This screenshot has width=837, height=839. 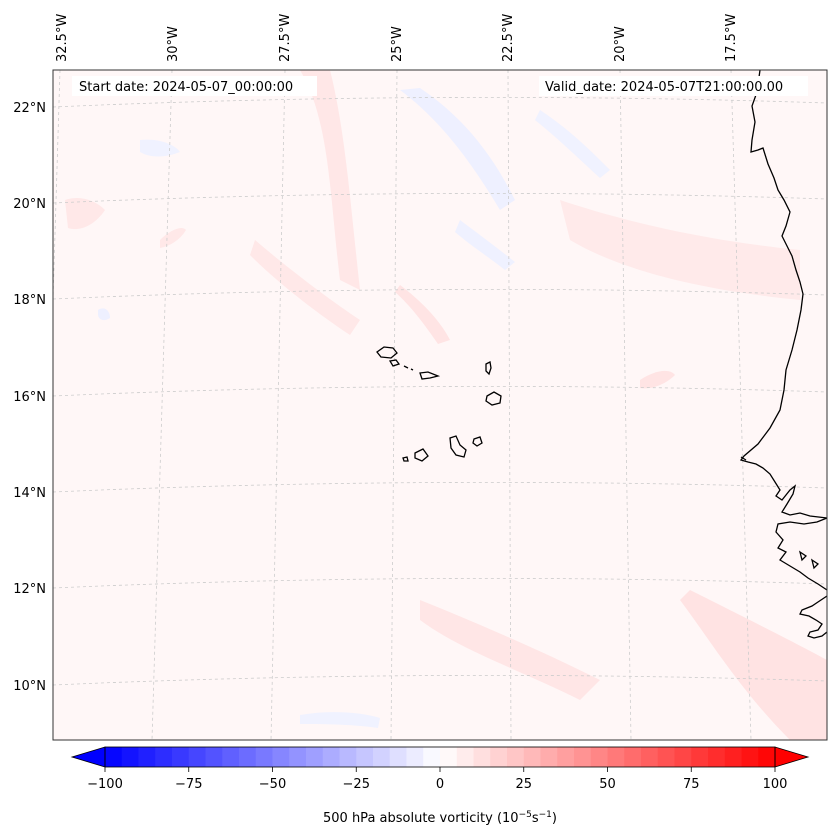 I want to click on colorbar-tick-label: 25, so click(x=523, y=784).